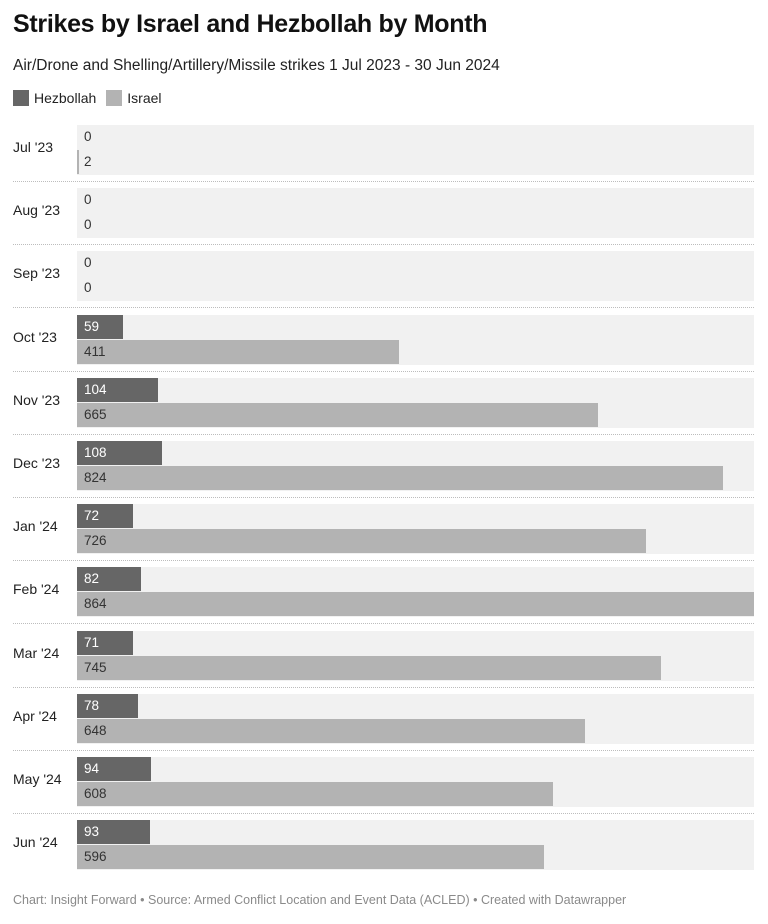 Image resolution: width=768 pixels, height=924 pixels. What do you see at coordinates (33, 147) in the screenshot?
I see `category-label: Jul '23` at bounding box center [33, 147].